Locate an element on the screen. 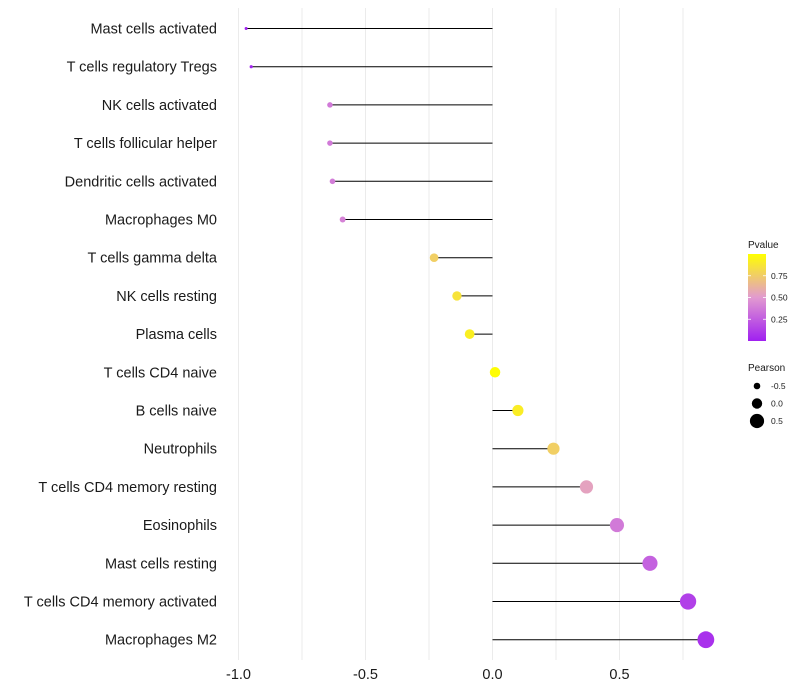  category-label: T cells CD4 memory activated is located at coordinates (120, 603).